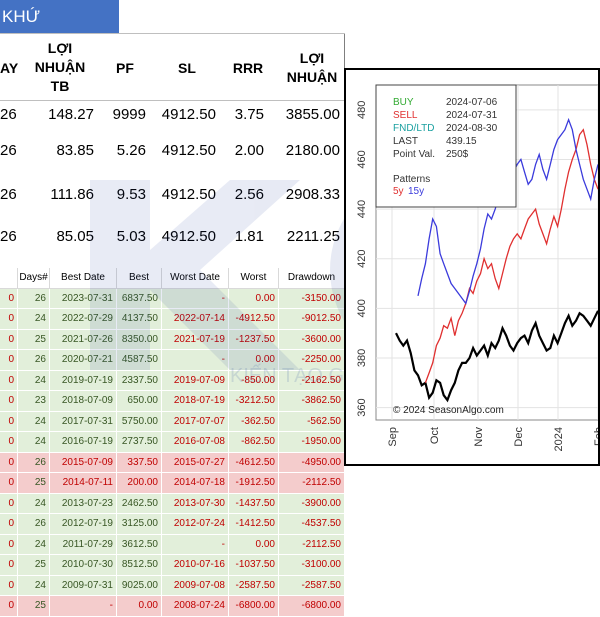 The height and width of the screenshot is (617, 600). I want to click on table-row: 0 26 2023-07-31 6837.50-0.00 -3150.00, so click(172, 298).